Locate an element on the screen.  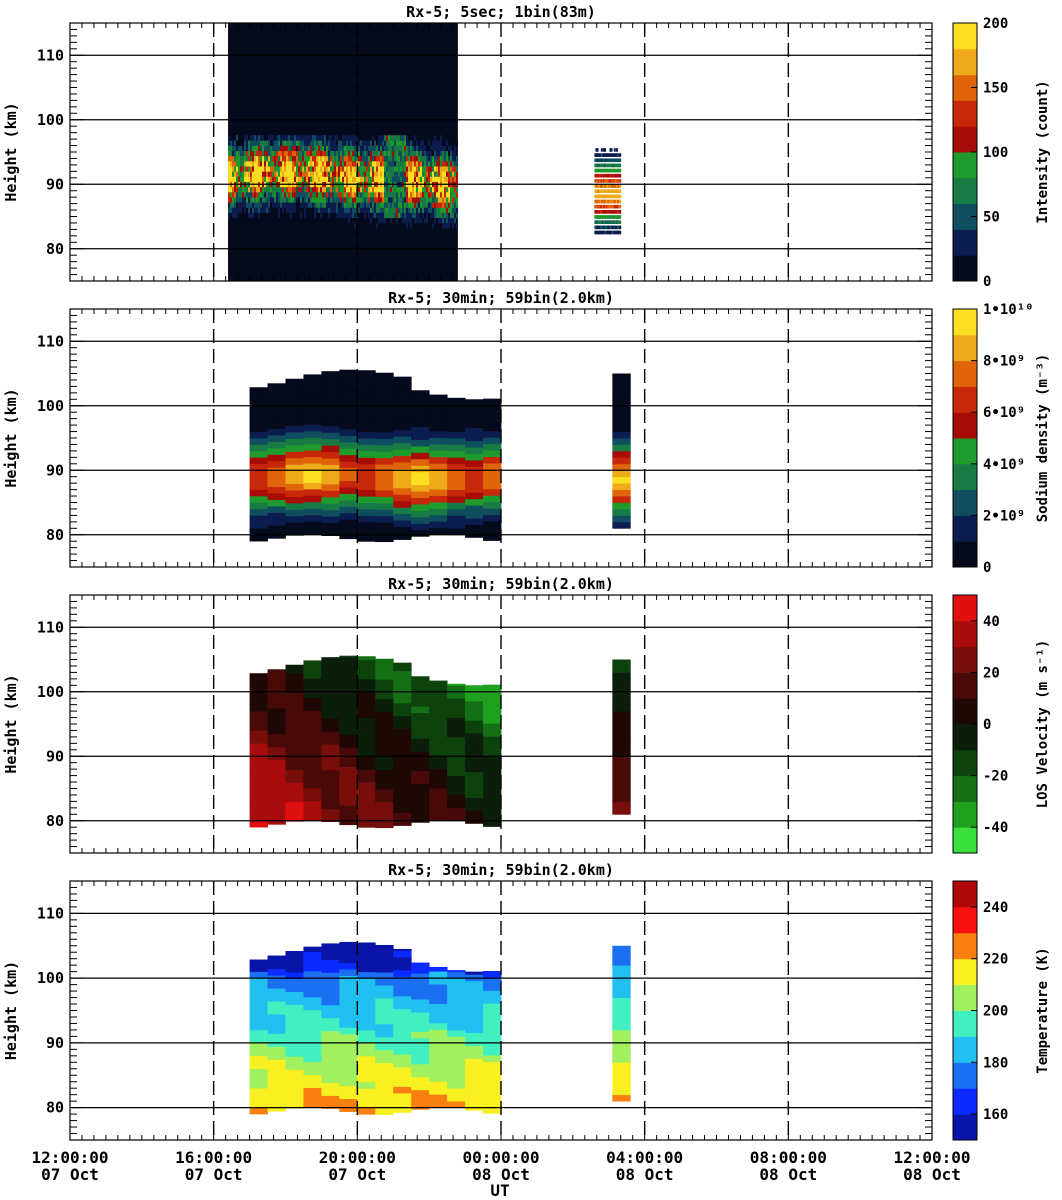
x-tick-label-time: 12:00:00 is located at coordinates (931, 1157).